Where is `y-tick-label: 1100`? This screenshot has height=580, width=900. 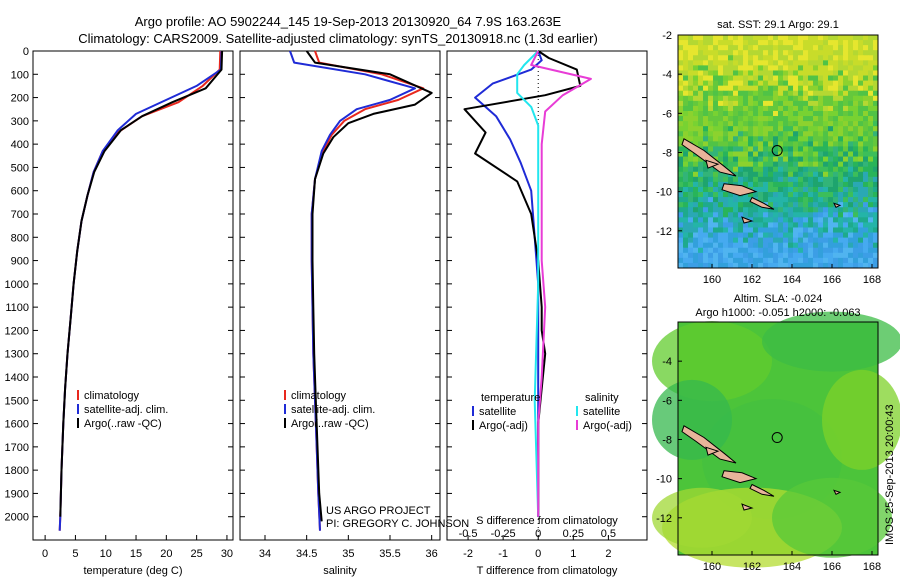
y-tick-label: 1100 is located at coordinates (17, 308).